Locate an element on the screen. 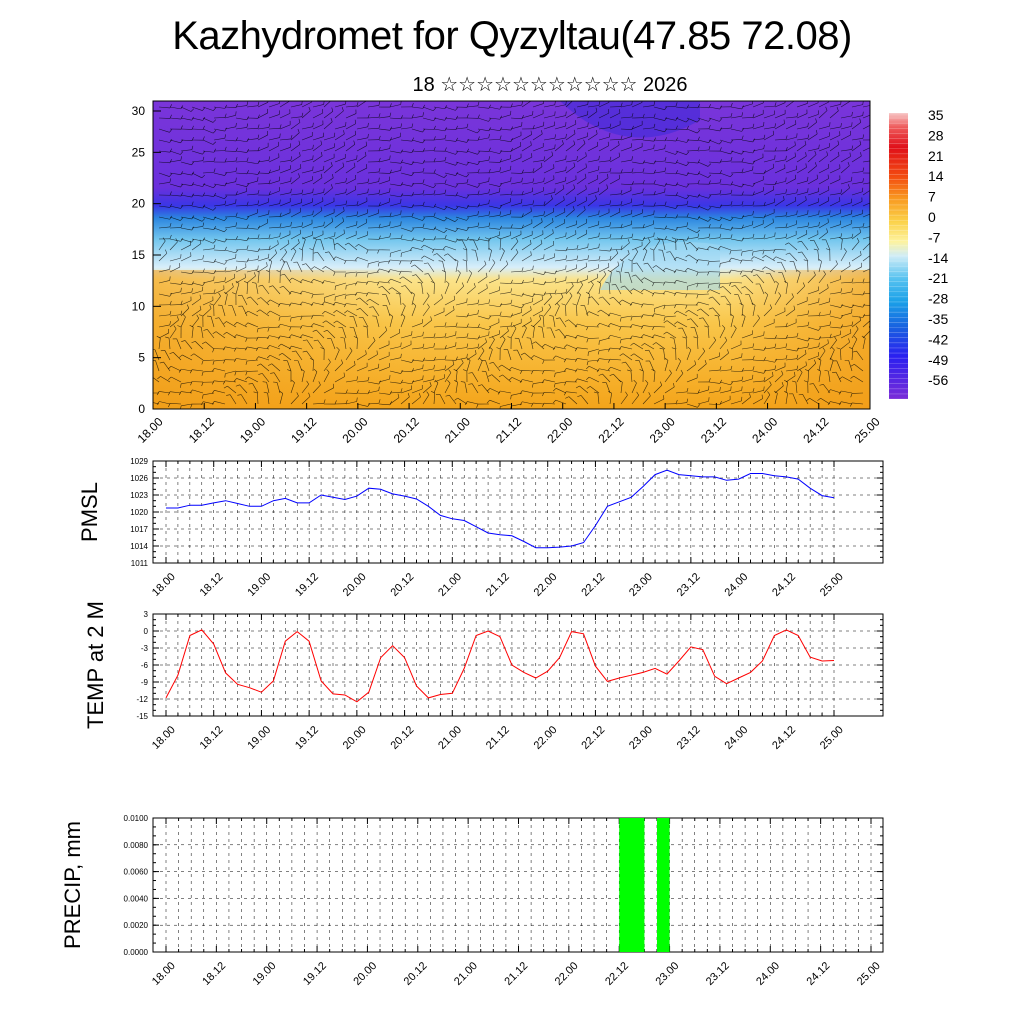  section-y-tick-label: 15 is located at coordinates (139, 255).